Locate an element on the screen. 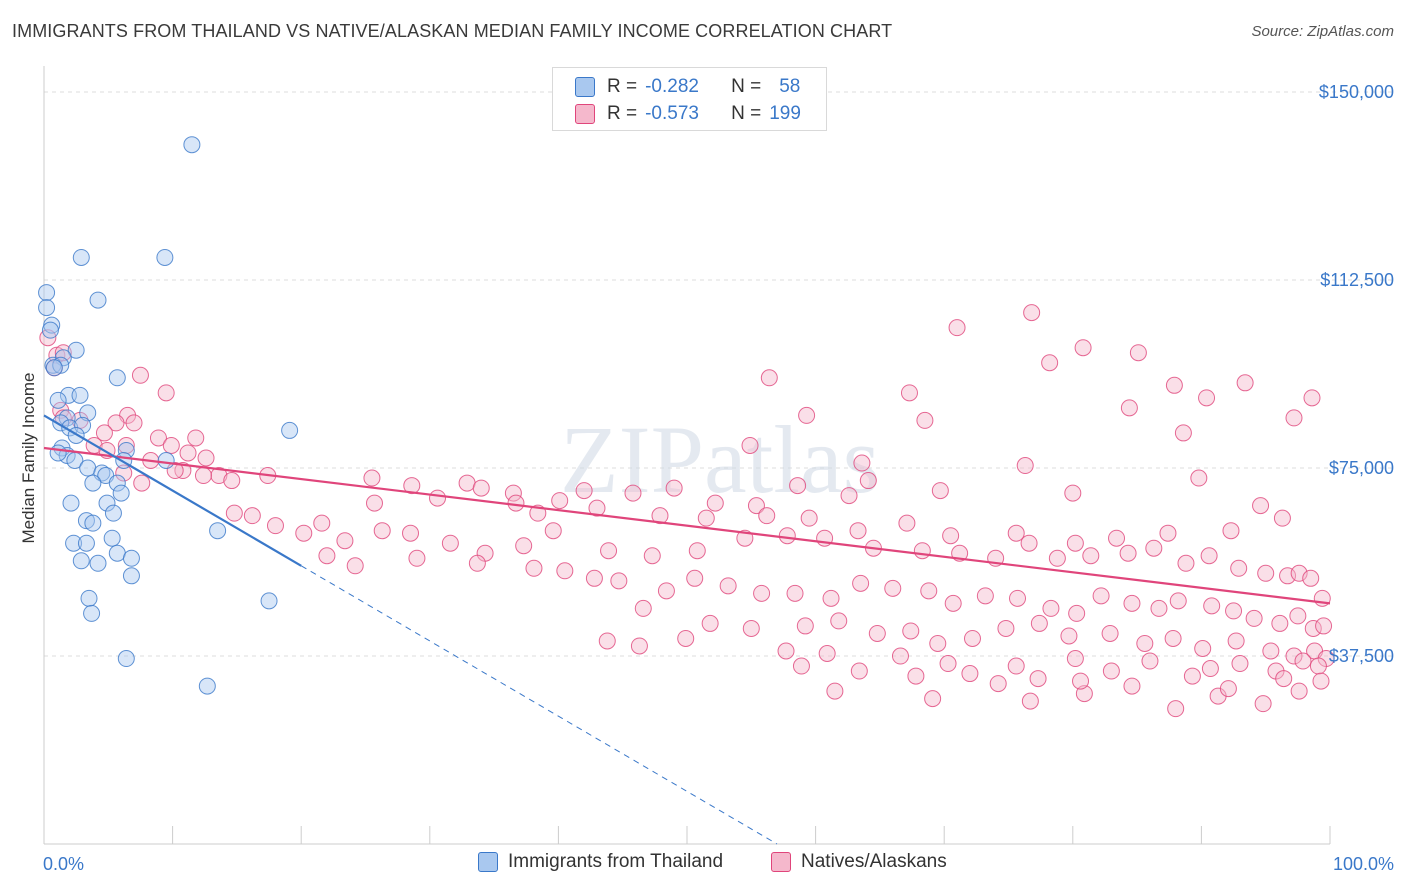 The image size is (1406, 892). y-tick-label-3: $150,000 is located at coordinates (1356, 92).